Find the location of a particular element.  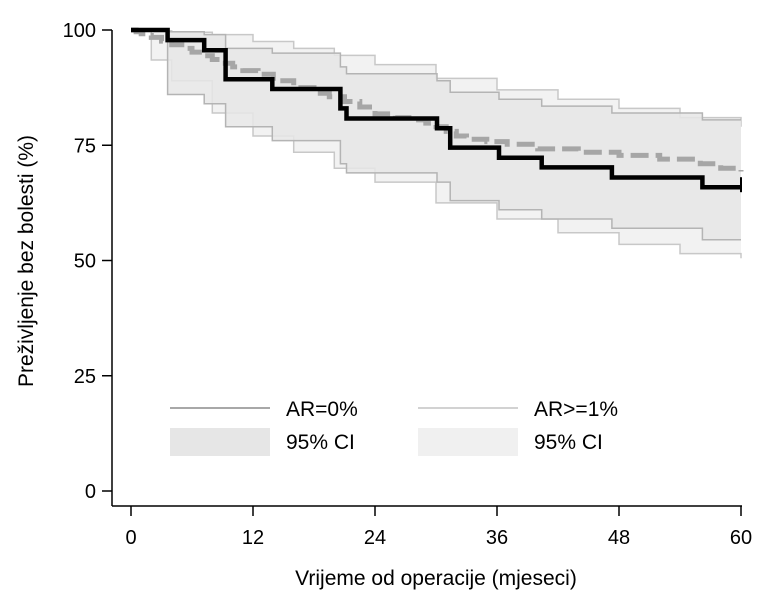

x-tick-label: 60 is located at coordinates (741, 538).